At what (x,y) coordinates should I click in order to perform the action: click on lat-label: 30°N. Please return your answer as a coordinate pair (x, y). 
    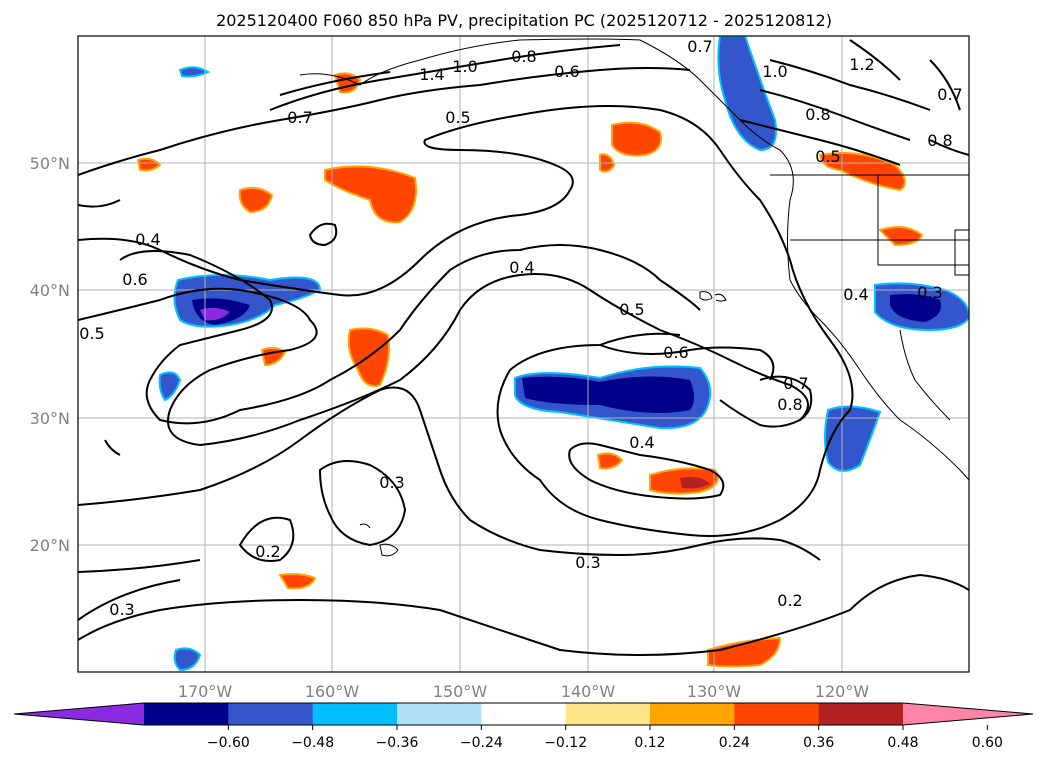
    Looking at the image, I should click on (50, 418).